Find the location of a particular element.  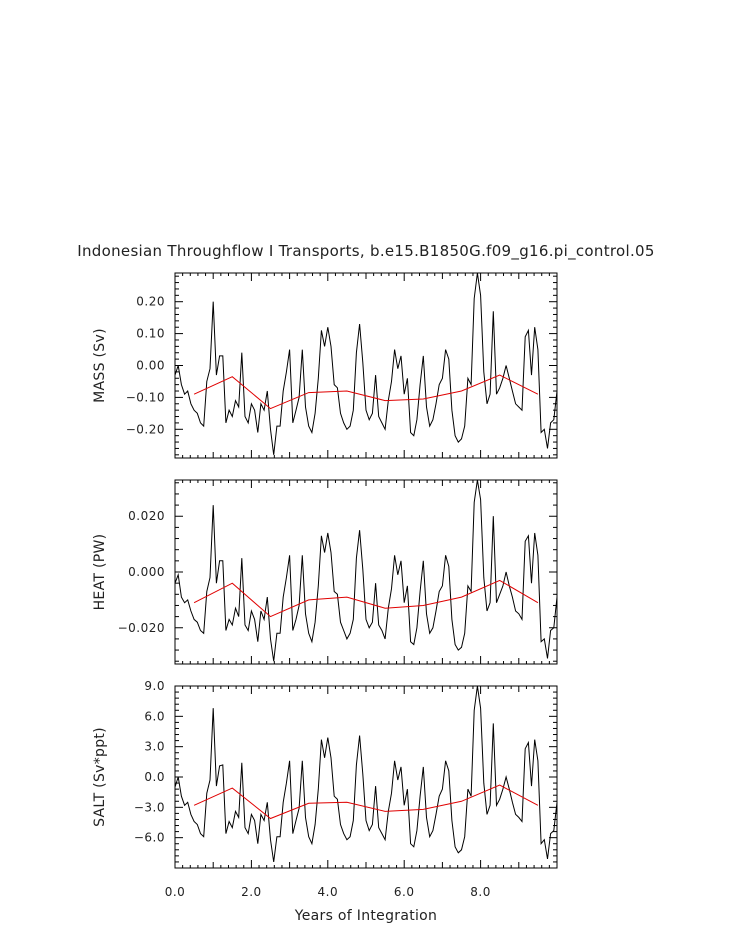

y-tick-label: −6.0 is located at coordinates (149, 838).